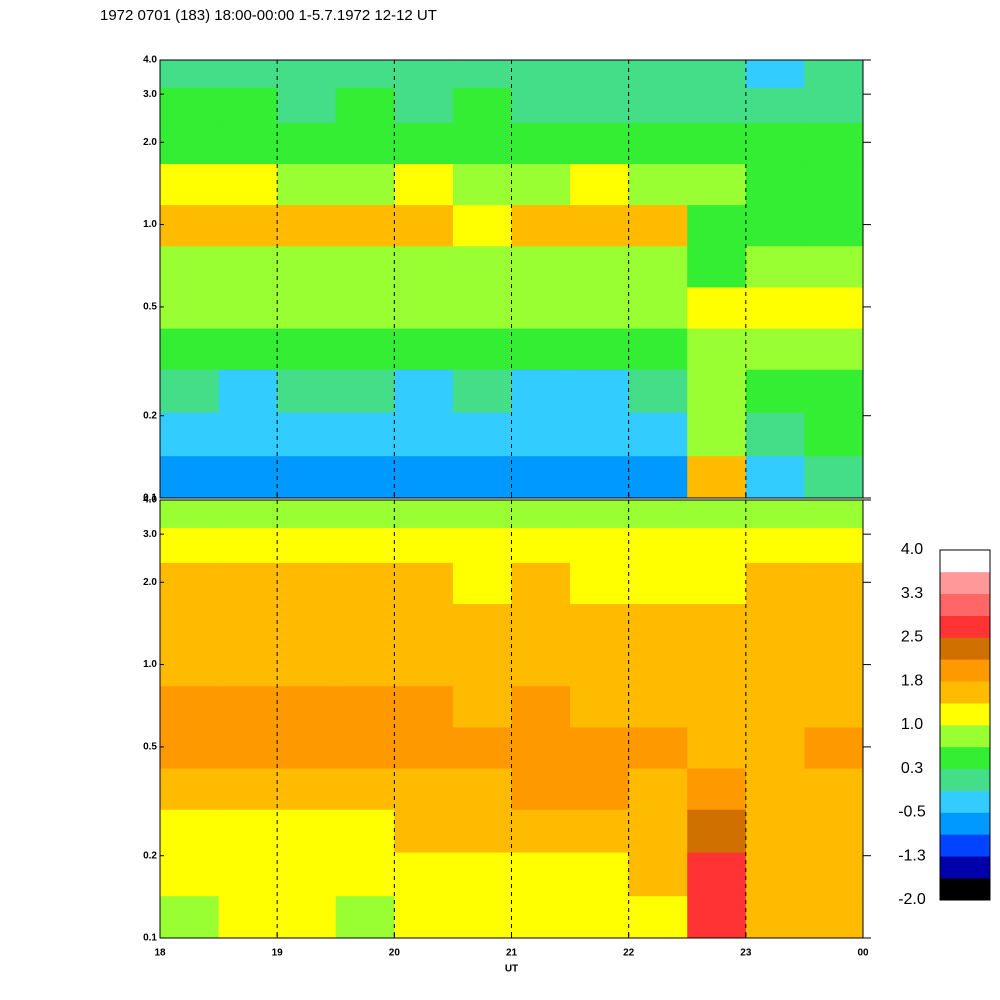  Describe the element at coordinates (160, 953) in the screenshot. I see `x-tick-label: 18` at that location.